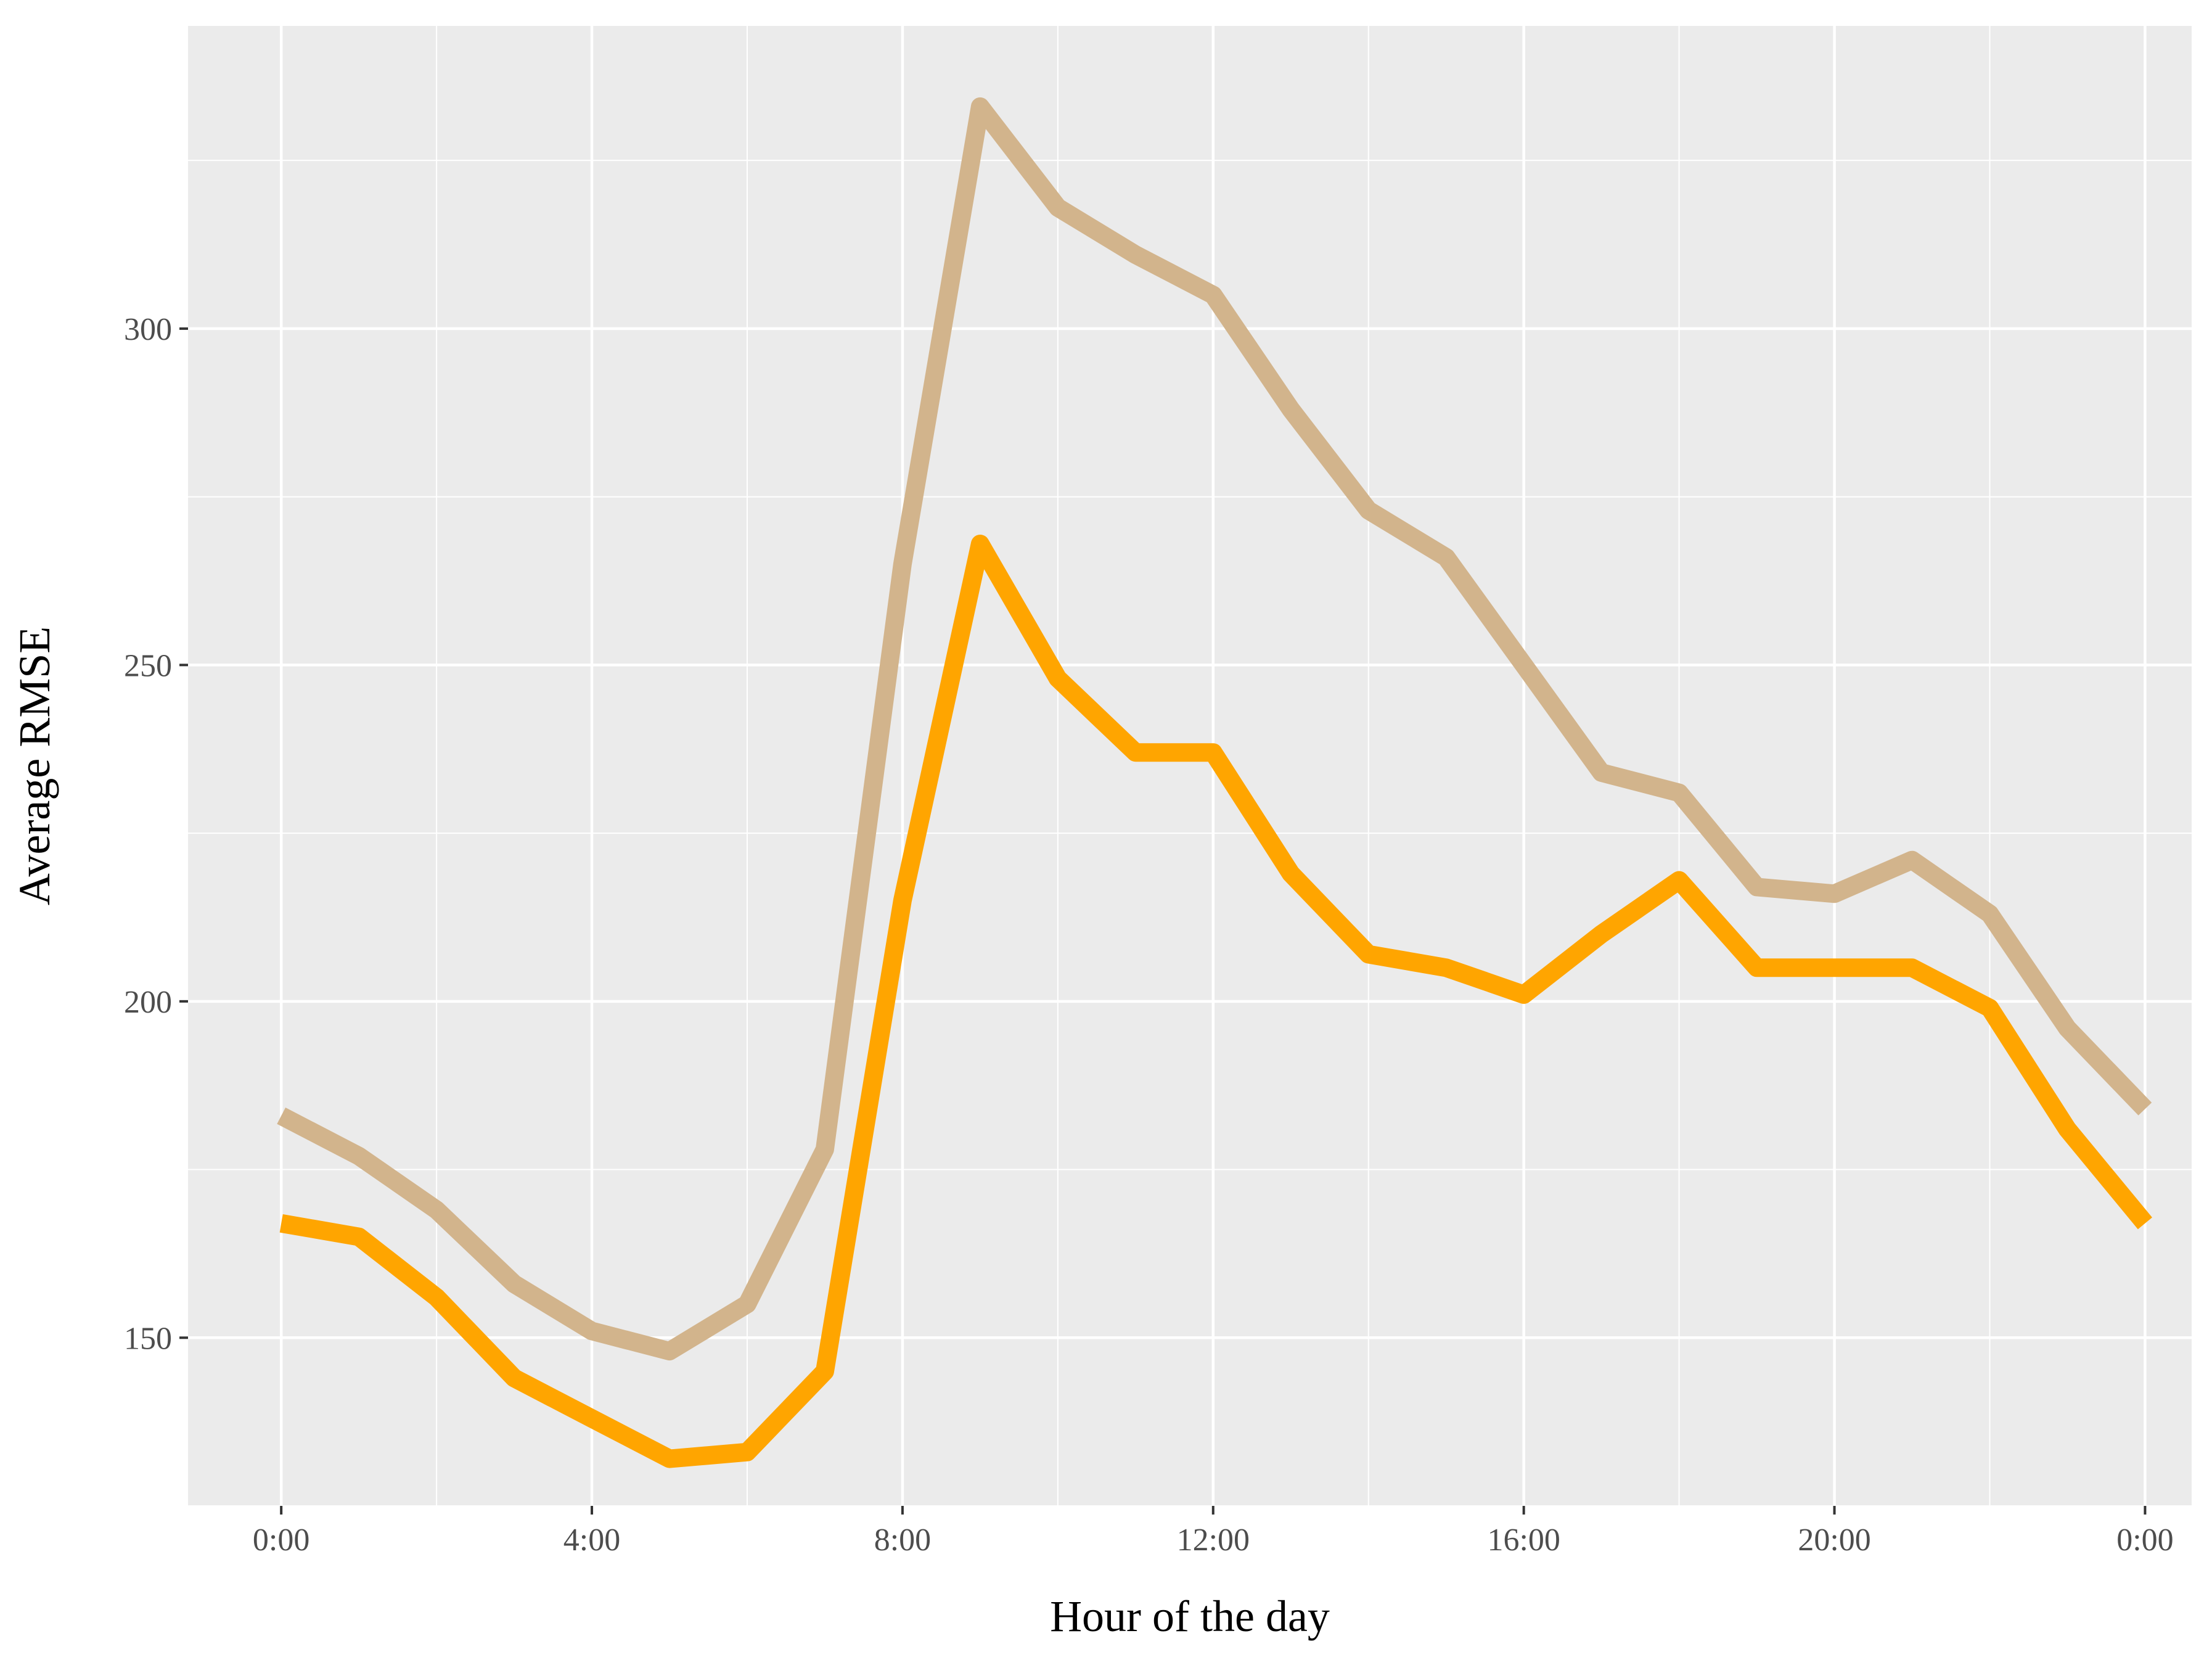 The height and width of the screenshot is (1665, 2212). What do you see at coordinates (1190, 1617) in the screenshot?
I see `x-axis-title: Hour of the day` at bounding box center [1190, 1617].